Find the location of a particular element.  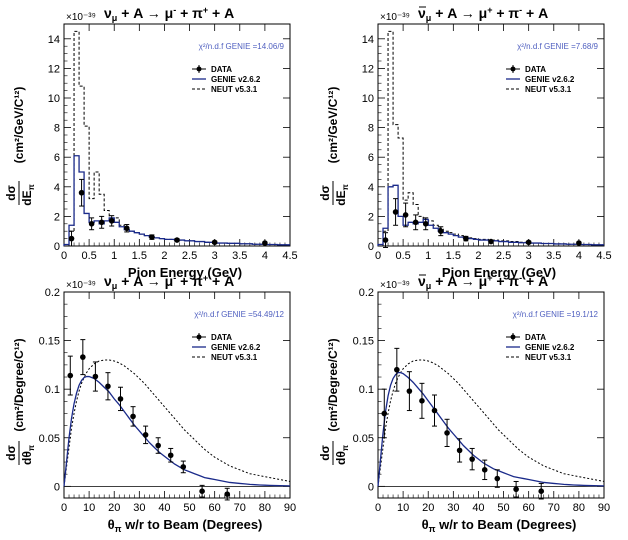

y-axis-label: dσ dEπ (cm²/GeV/C¹²) is located at coordinates (334, 146).